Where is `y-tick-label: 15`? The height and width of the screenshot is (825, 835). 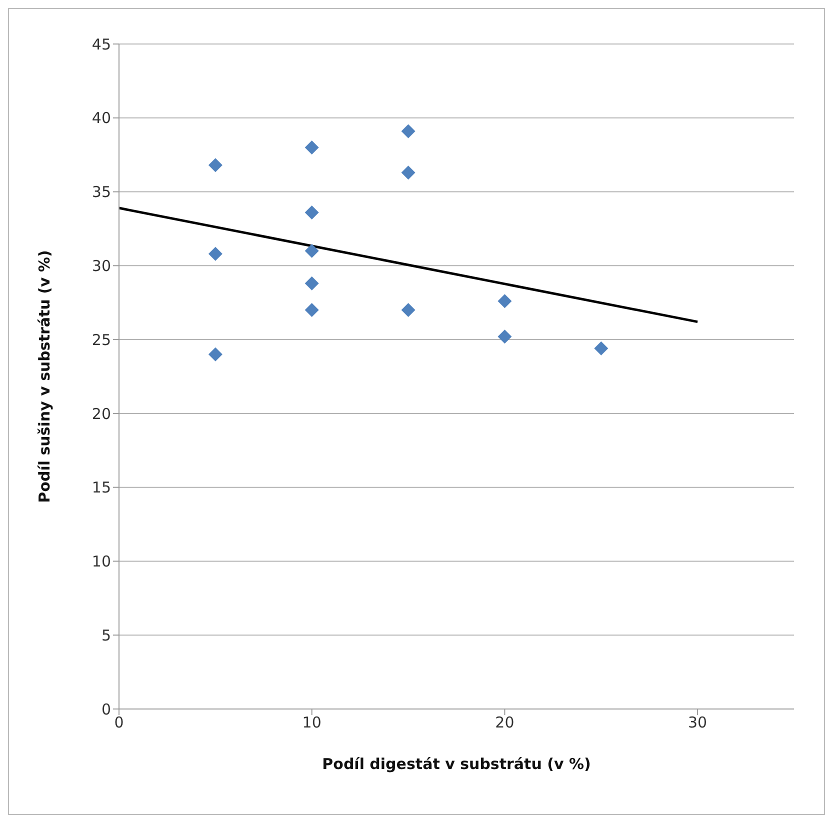
y-tick-label: 15 is located at coordinates (101, 487).